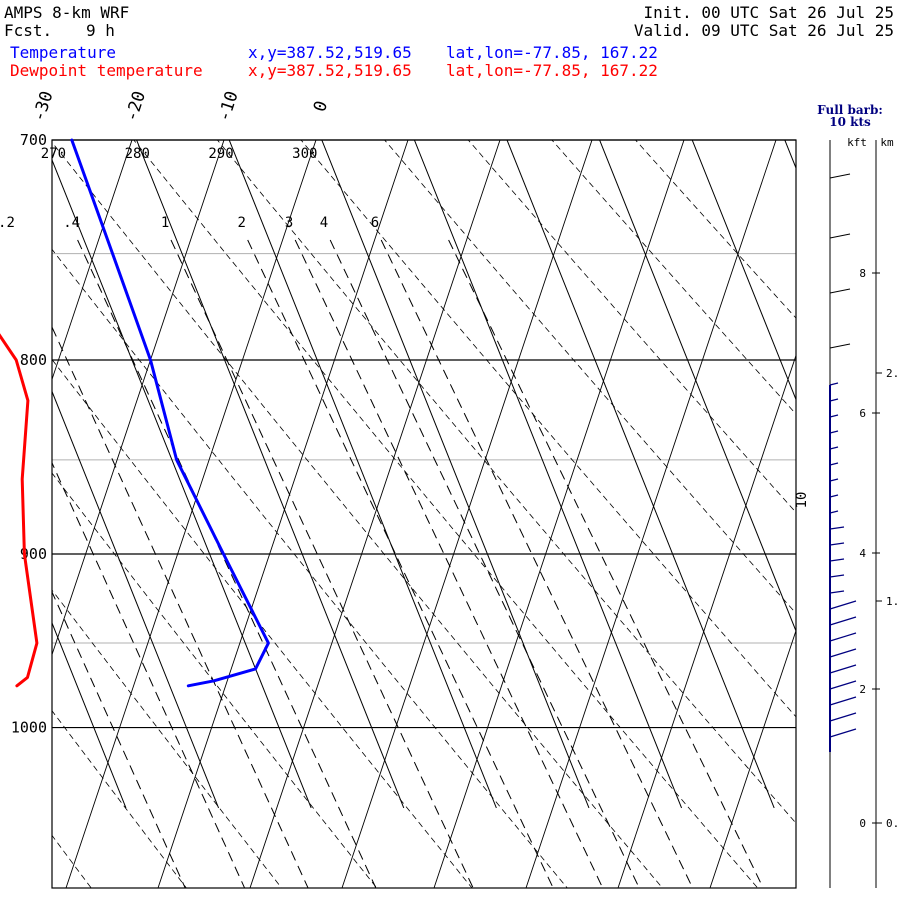  I want to click on temperature-tick-label: -20, so click(136, 106).